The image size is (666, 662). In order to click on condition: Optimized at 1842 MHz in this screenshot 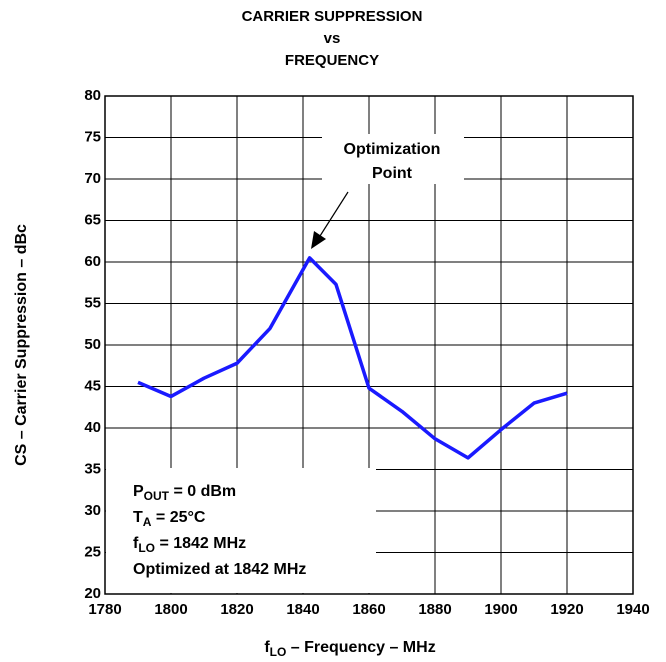, I will do `click(219, 569)`.